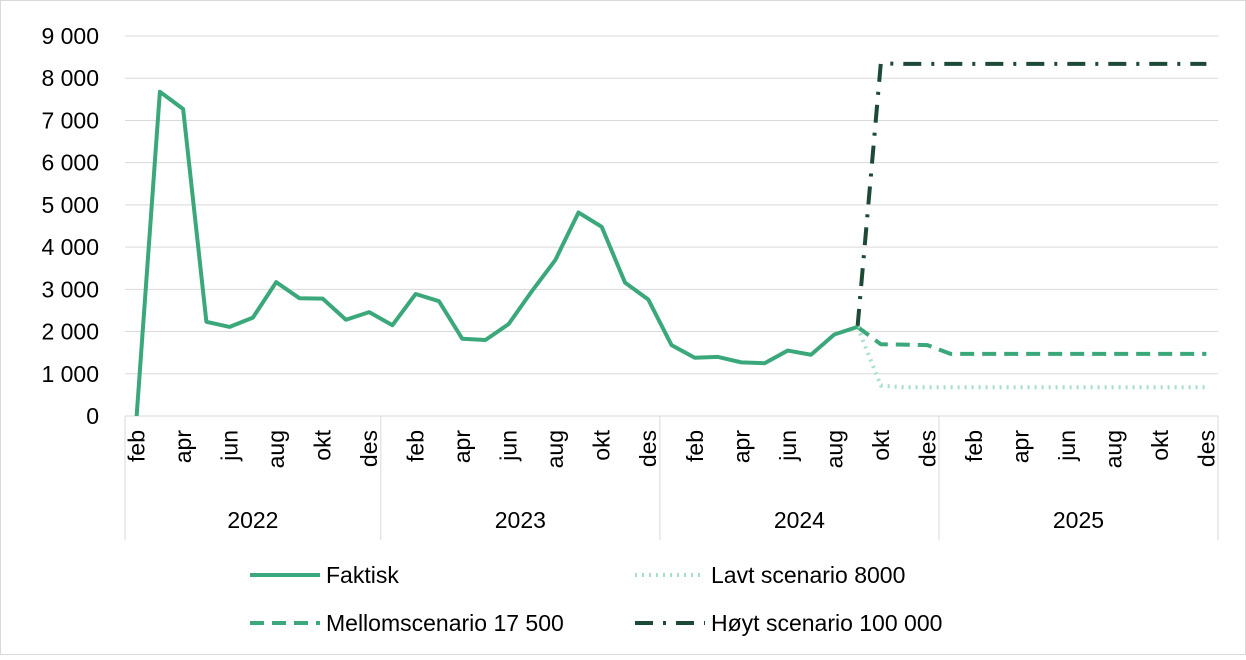  Describe the element at coordinates (70, 374) in the screenshot. I see `y-tick-label: 1 000` at that location.